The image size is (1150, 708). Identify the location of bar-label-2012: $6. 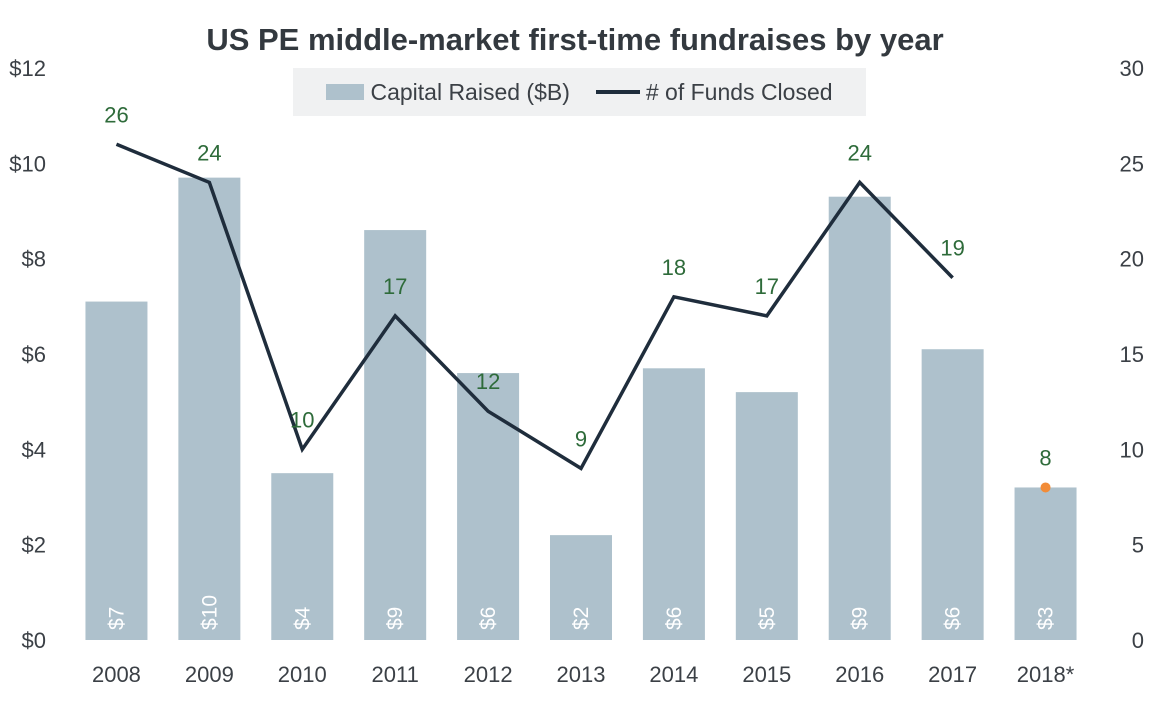
(488, 618).